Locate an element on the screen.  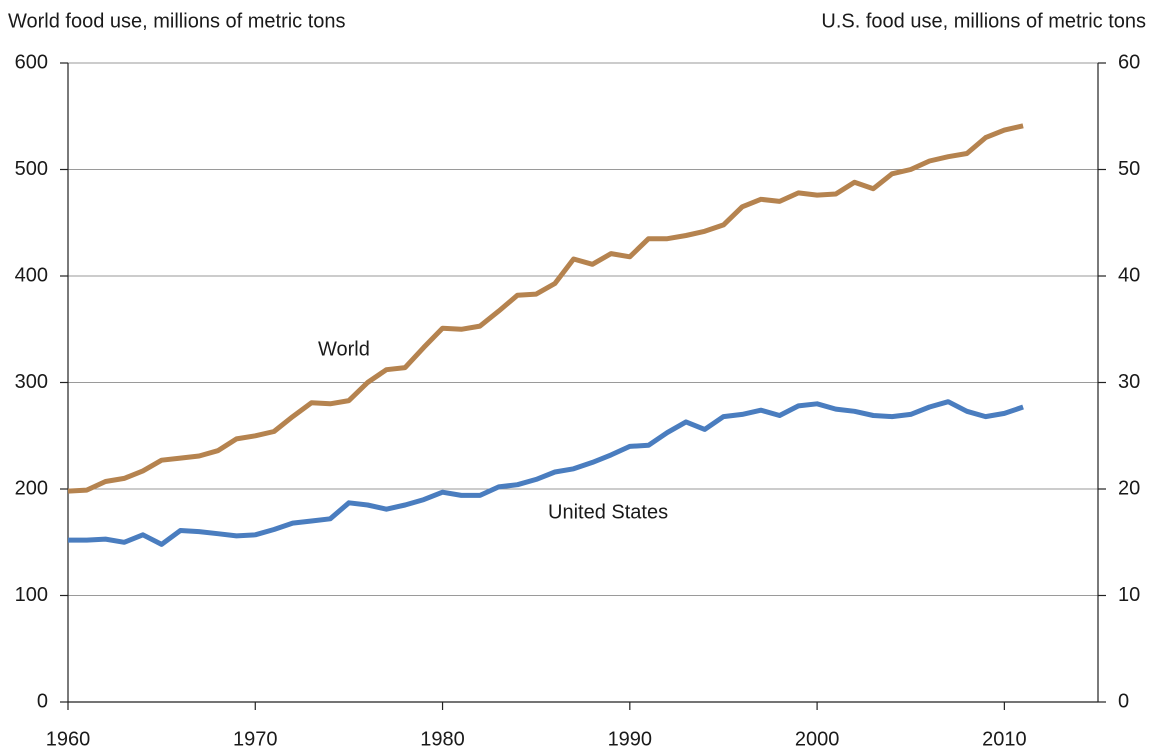
y-tick-label: 200 is located at coordinates (31, 488).